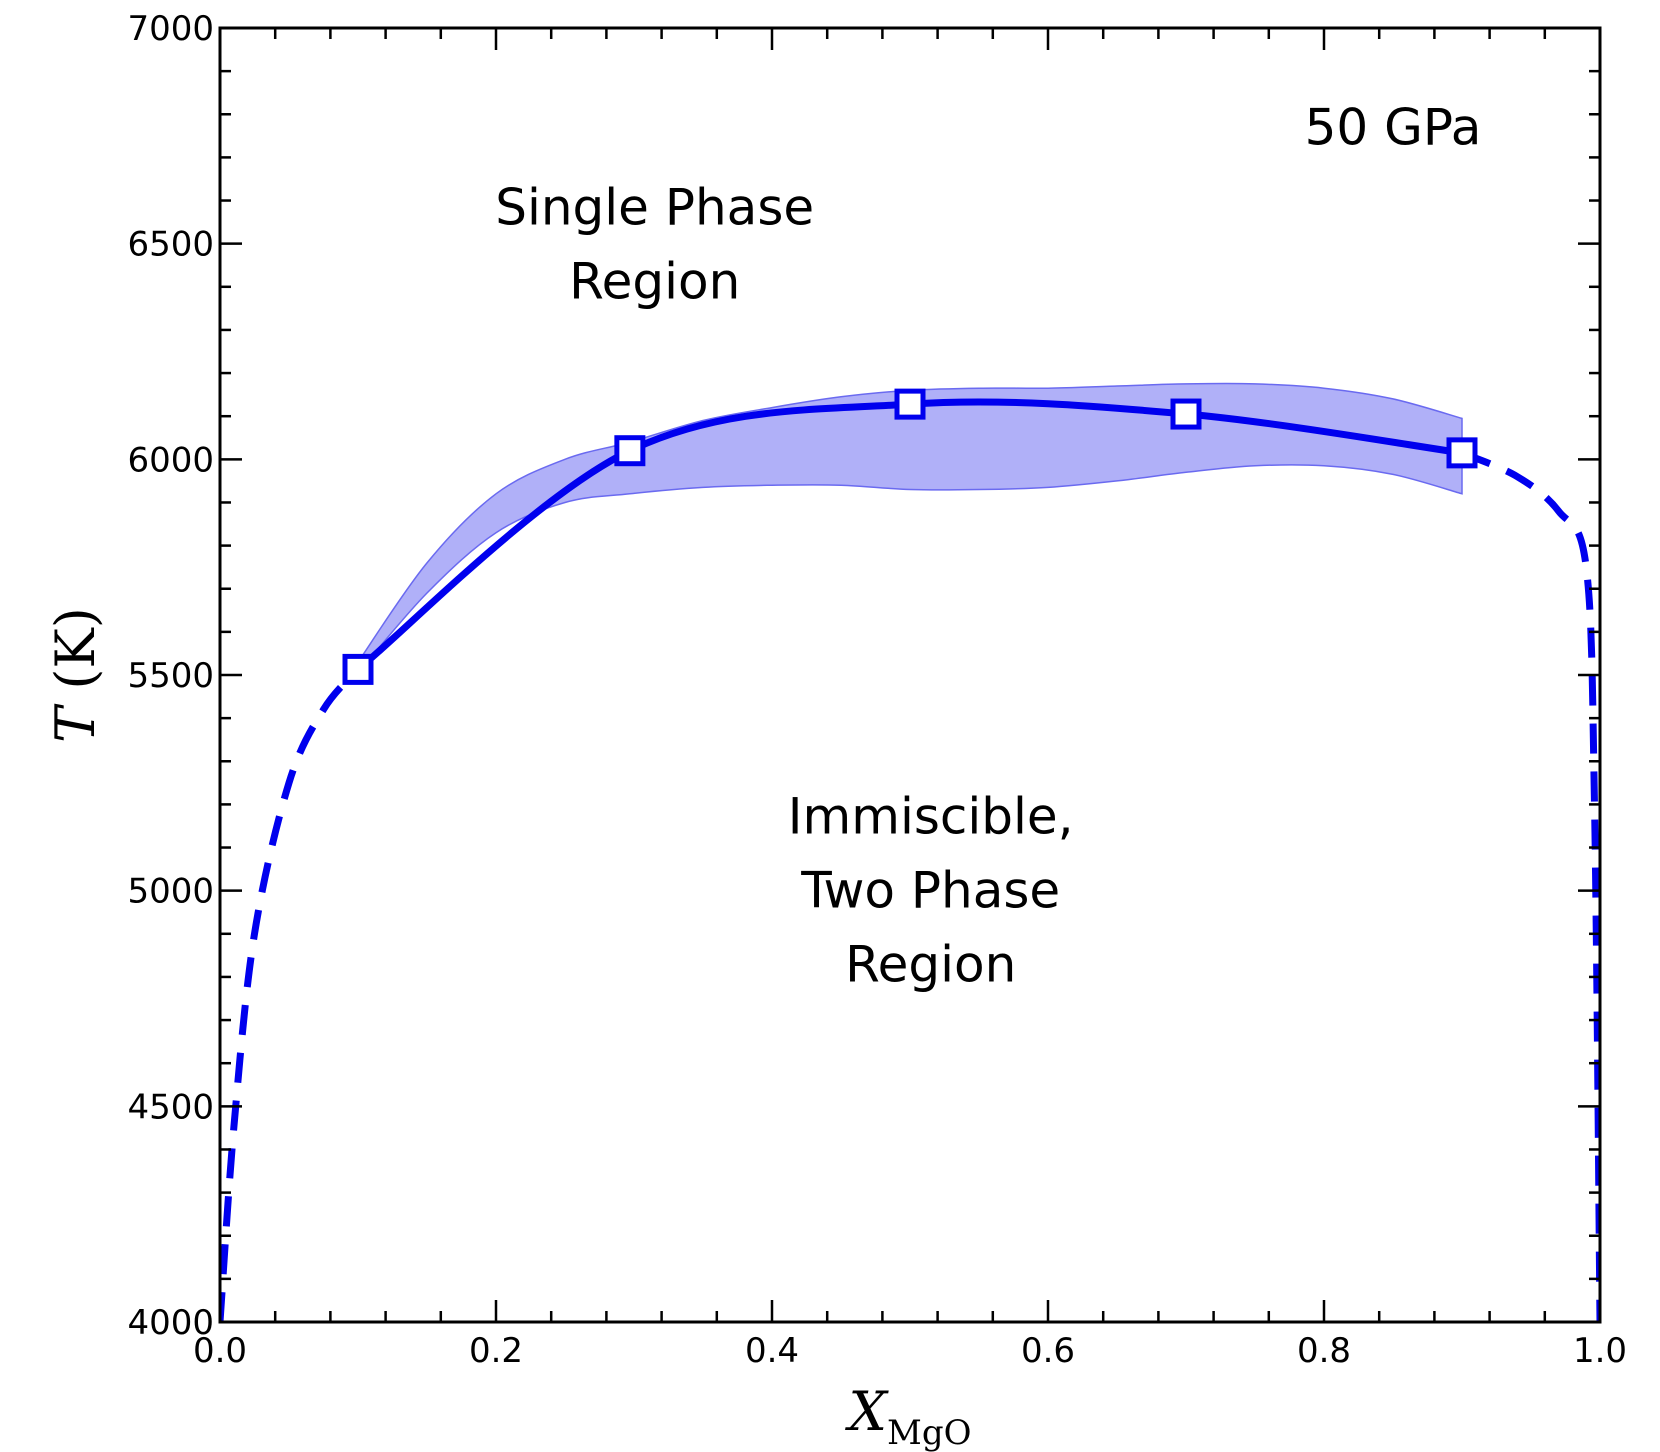 The height and width of the screenshot is (1452, 1660). Describe the element at coordinates (170, 245) in the screenshot. I see `y-tick-label: 6500` at that location.